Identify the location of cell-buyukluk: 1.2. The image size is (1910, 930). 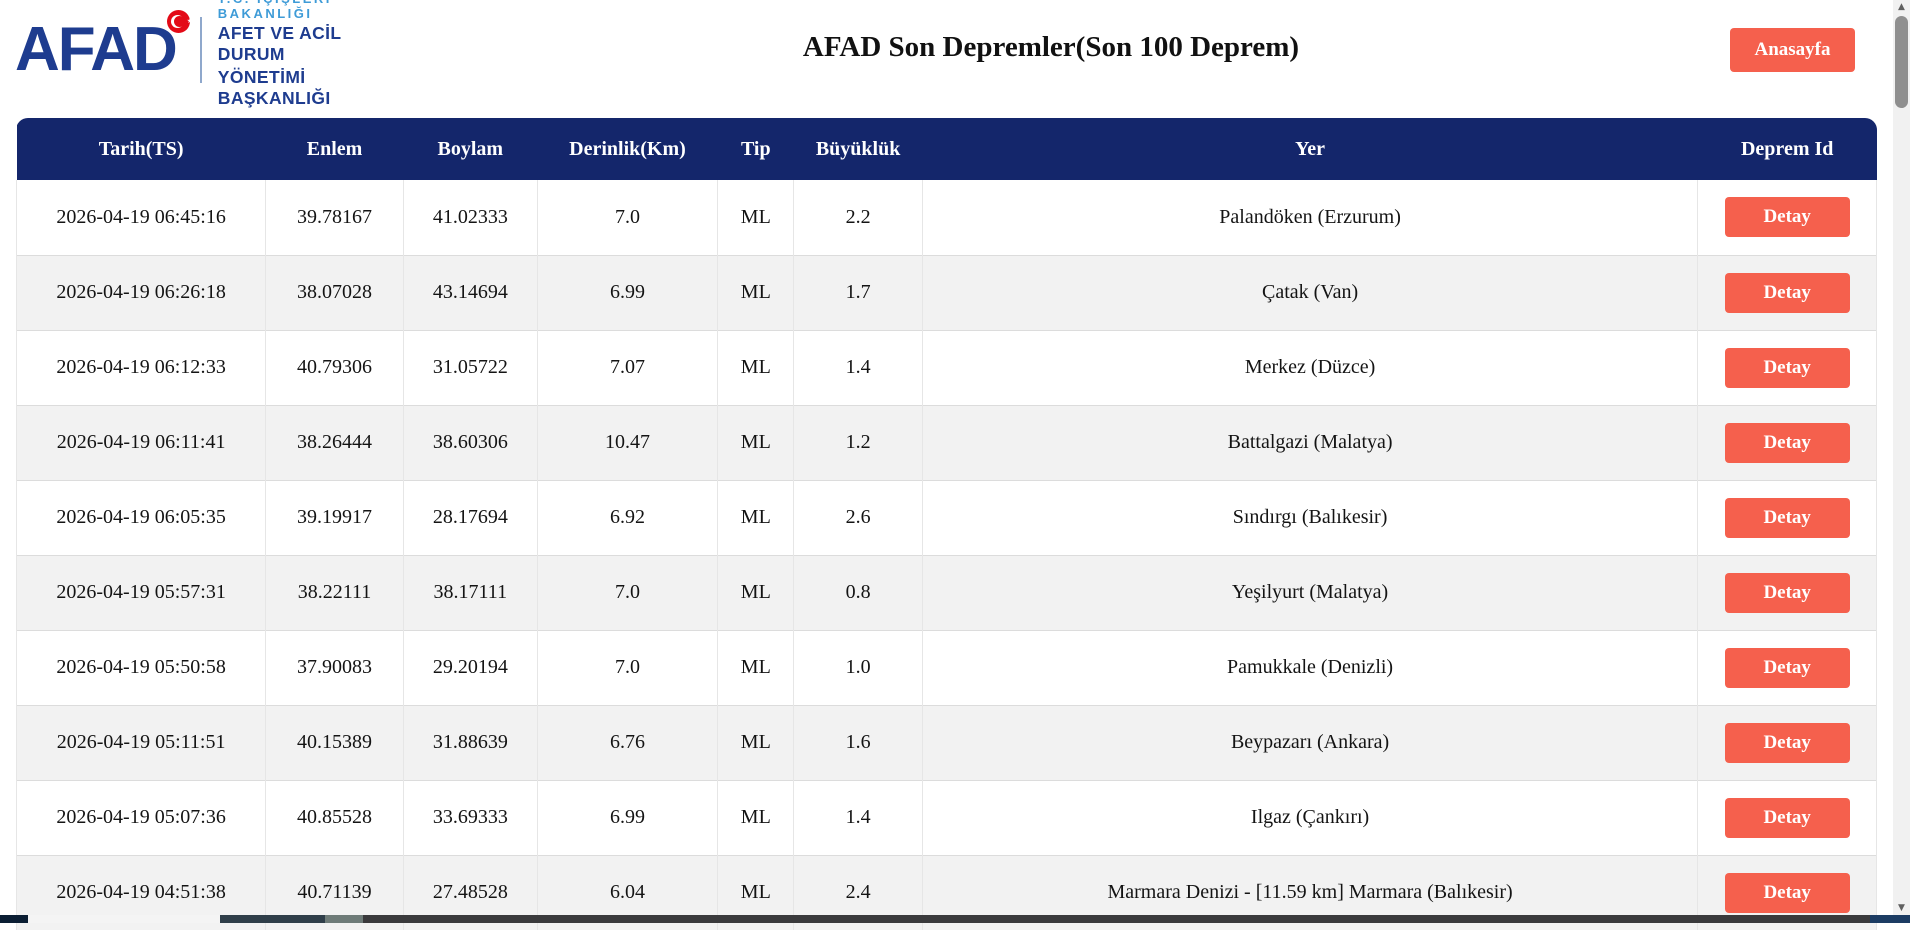
(858, 442).